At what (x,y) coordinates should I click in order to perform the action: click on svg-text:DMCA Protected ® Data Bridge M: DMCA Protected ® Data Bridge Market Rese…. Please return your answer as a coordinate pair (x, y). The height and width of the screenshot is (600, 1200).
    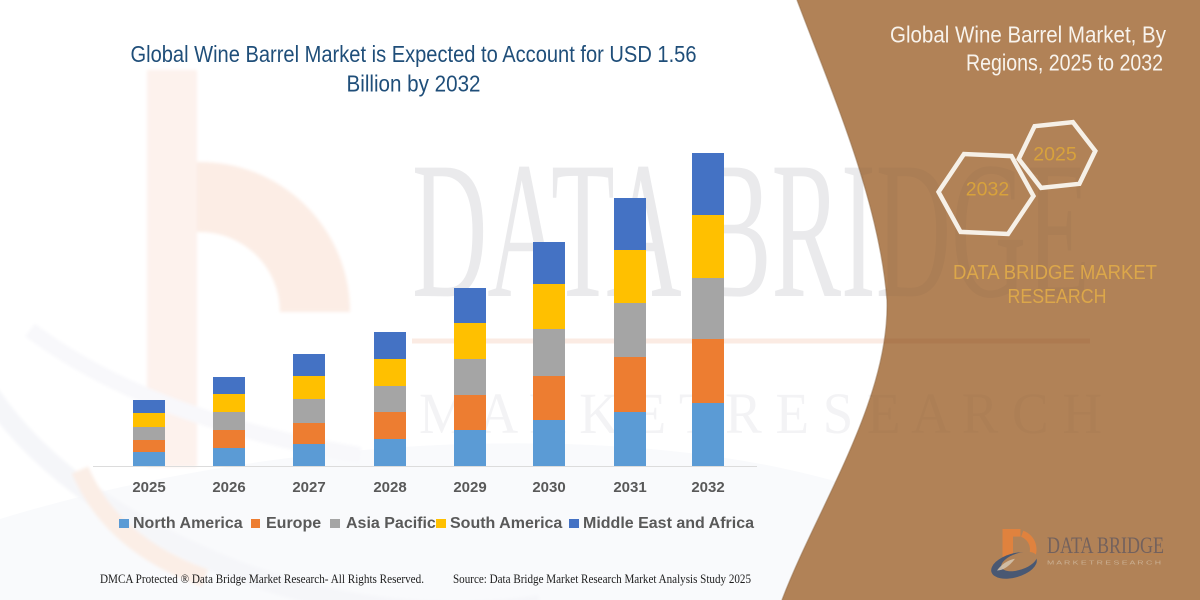
    Looking at the image, I should click on (262, 579).